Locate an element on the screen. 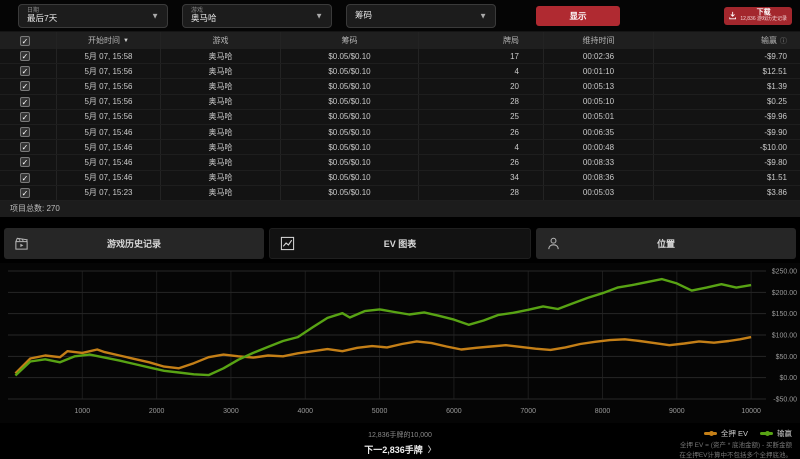  cell-duration: 00:08:33 is located at coordinates (598, 162).